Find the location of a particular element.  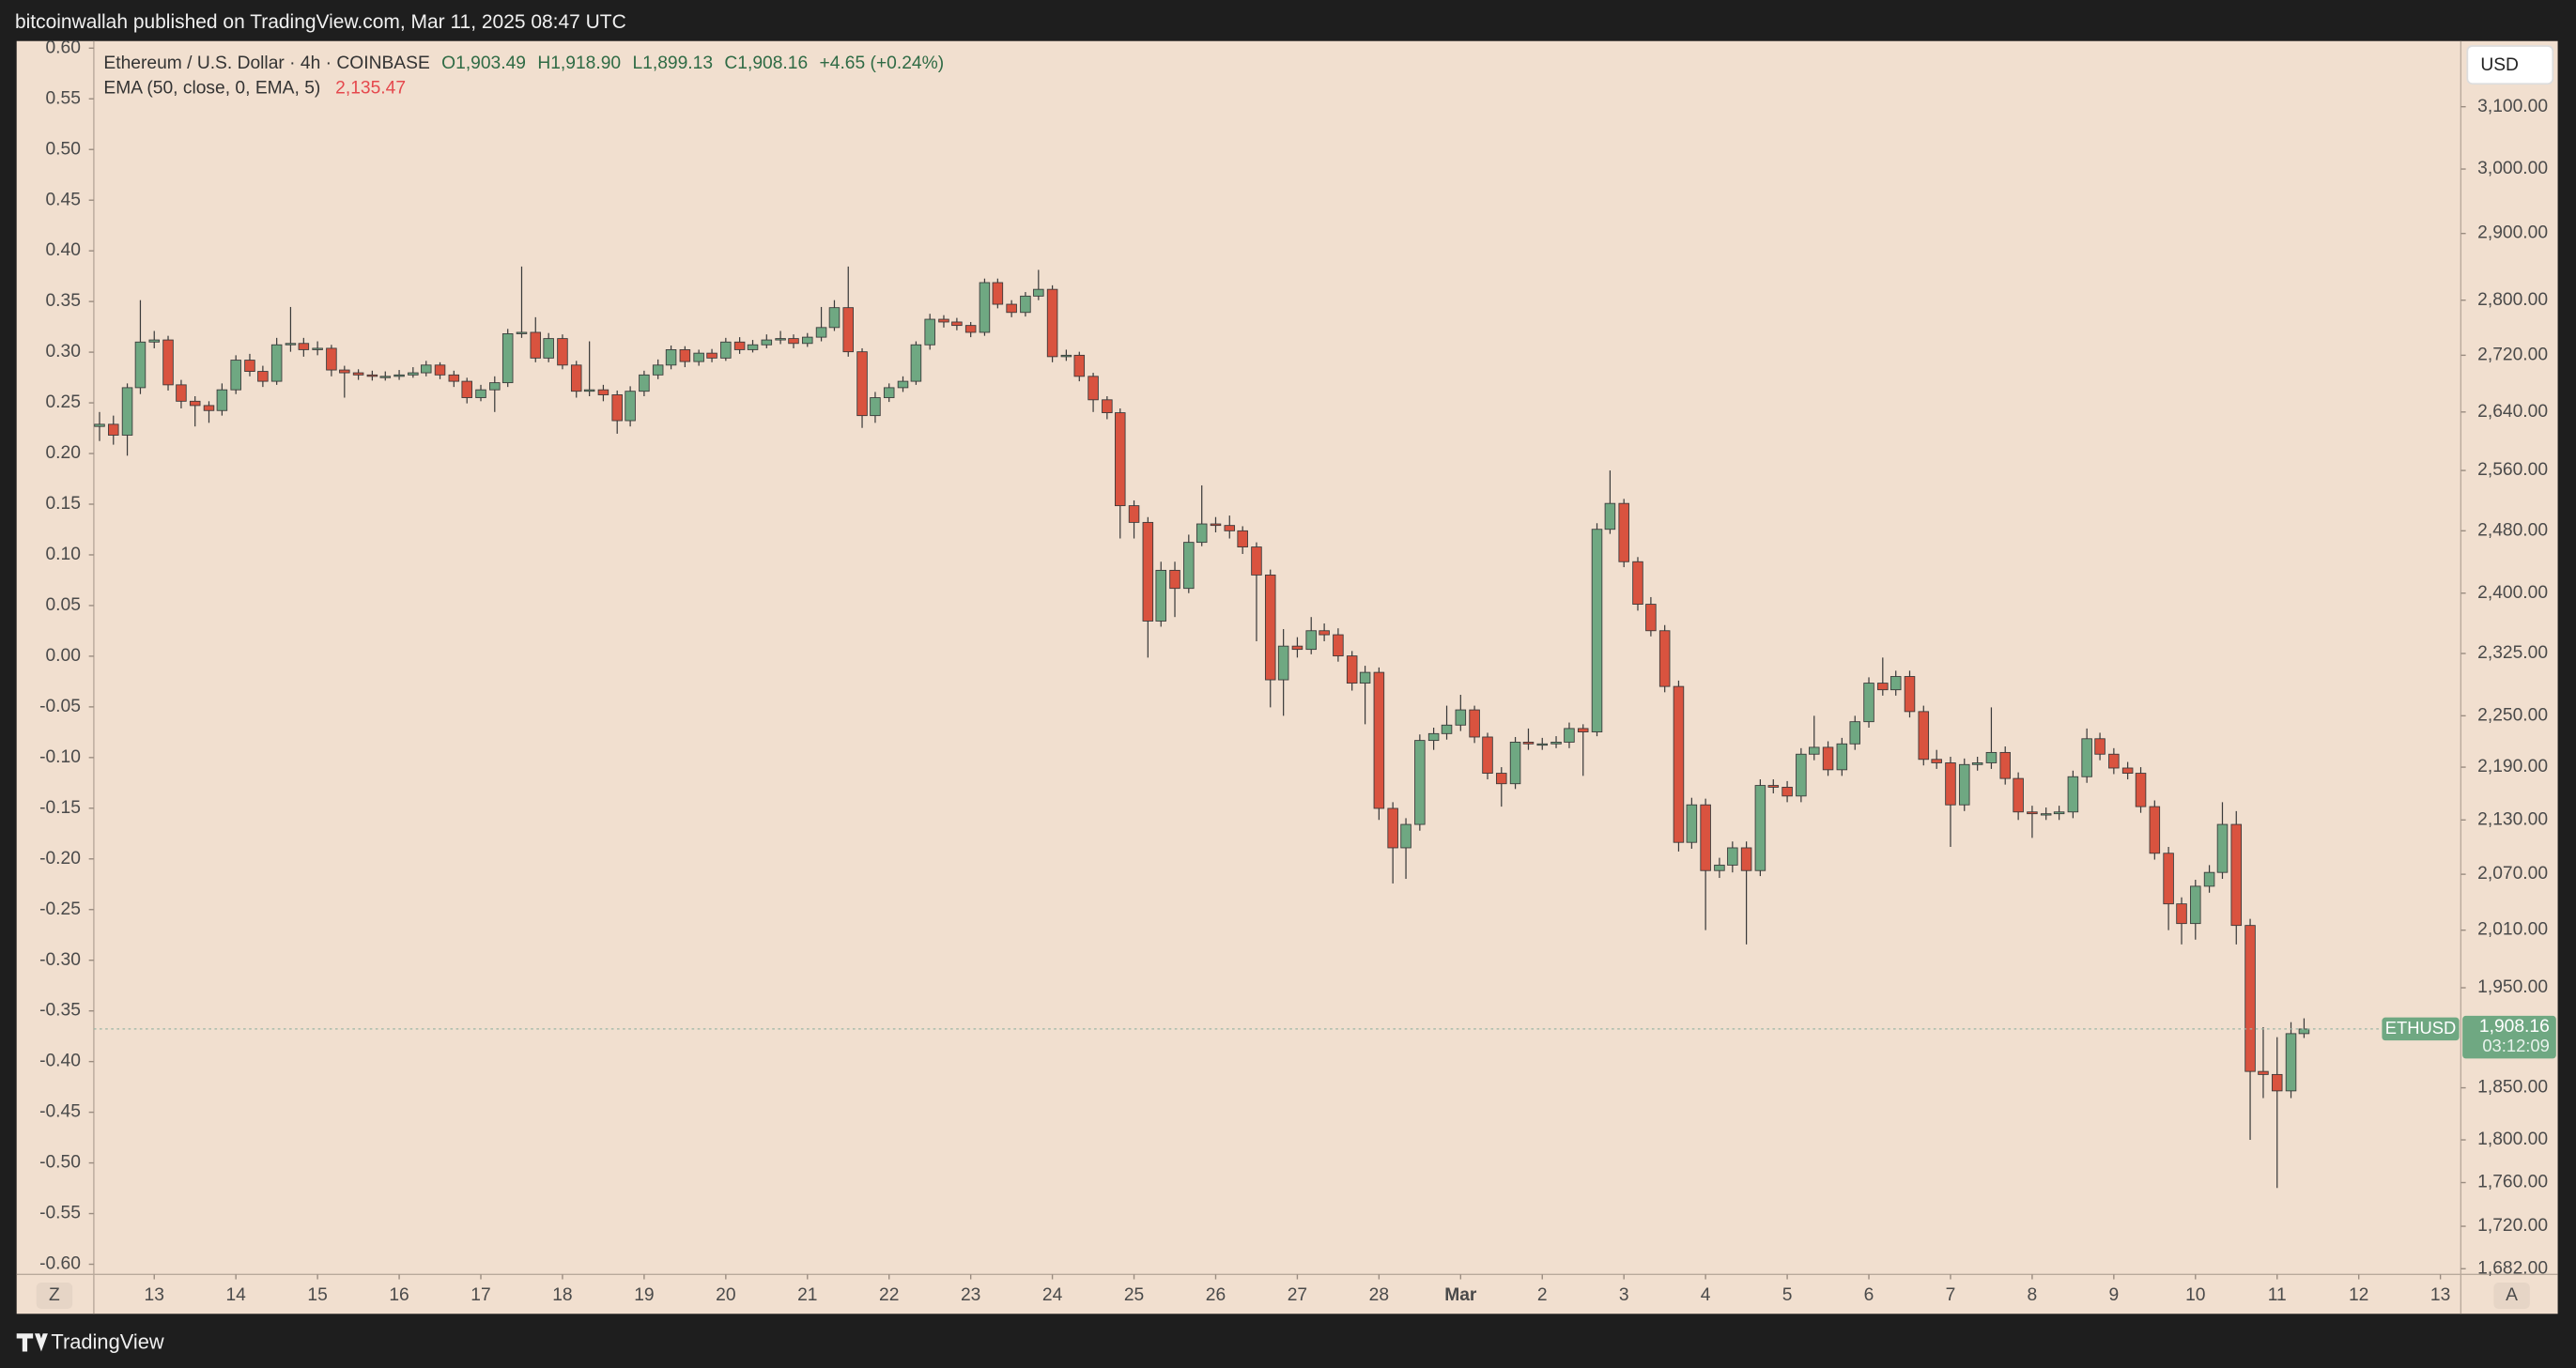

y2-tick-label: 0.40 is located at coordinates (62, 250).